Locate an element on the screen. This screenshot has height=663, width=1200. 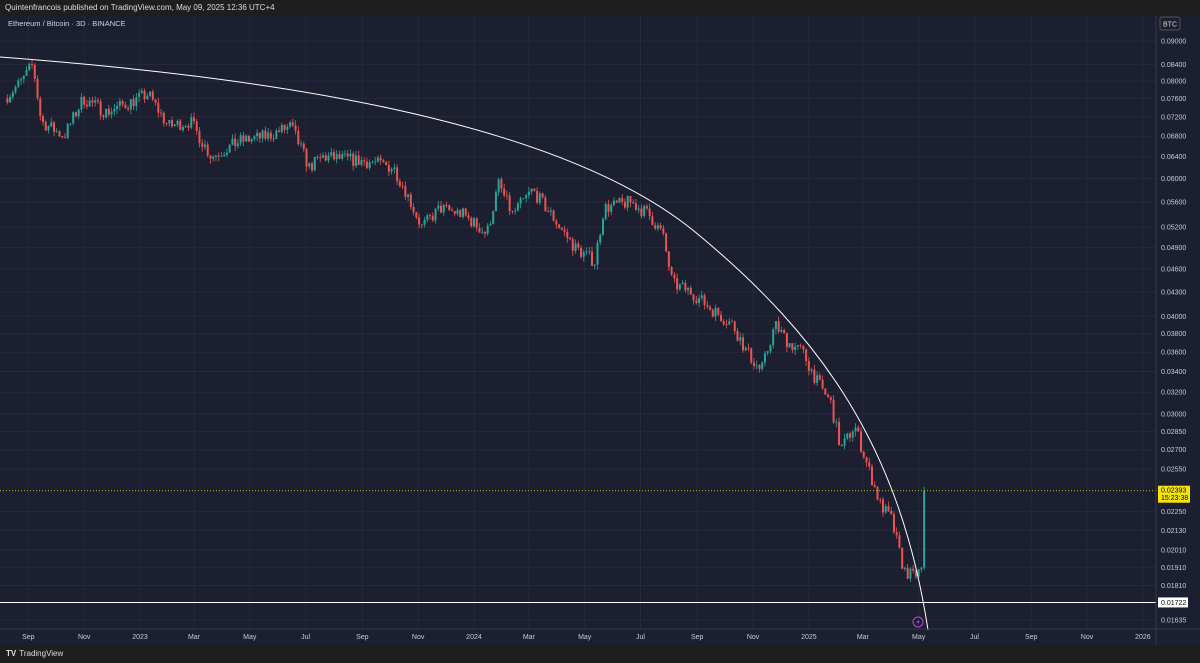
y-tick-label: 0.04600 is located at coordinates (1173, 269).